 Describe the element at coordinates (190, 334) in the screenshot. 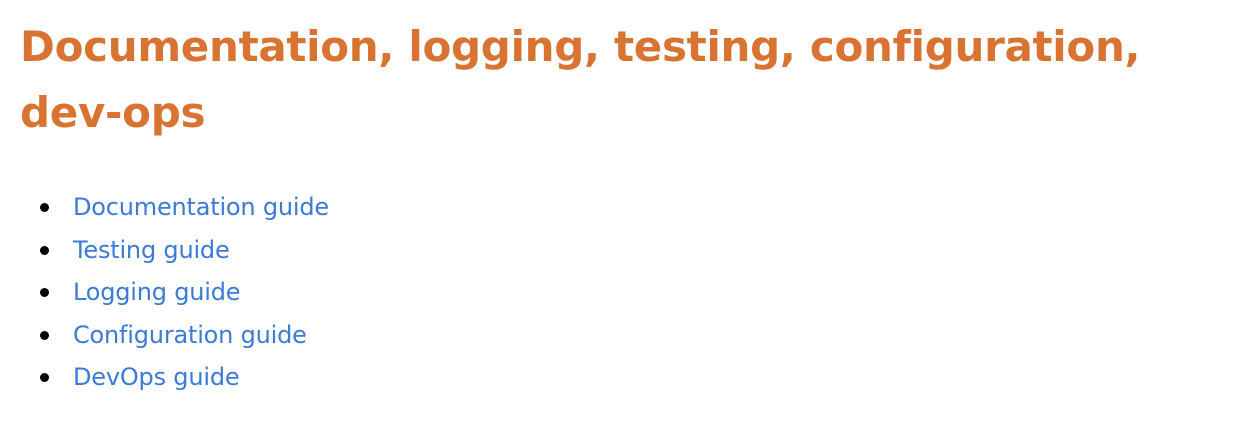

I see `configuration-guide-link: Configuration guide` at that location.